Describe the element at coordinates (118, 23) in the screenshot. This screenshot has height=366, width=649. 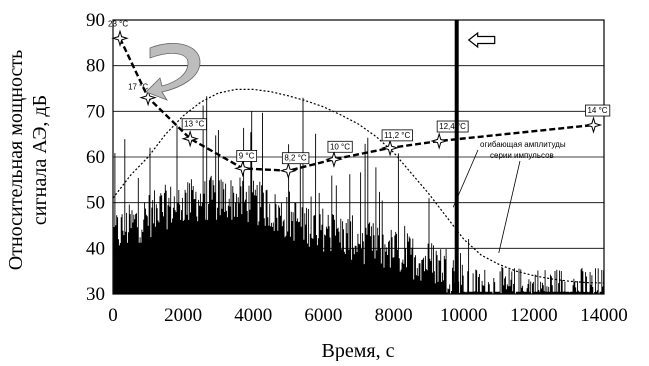
I see `temperature-label: 23 °C` at that location.